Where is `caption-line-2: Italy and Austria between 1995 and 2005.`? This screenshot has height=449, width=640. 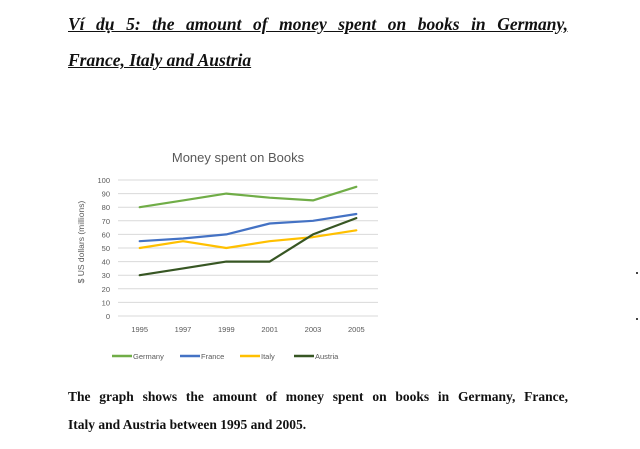 caption-line-2: Italy and Austria between 1995 and 2005. is located at coordinates (187, 424).